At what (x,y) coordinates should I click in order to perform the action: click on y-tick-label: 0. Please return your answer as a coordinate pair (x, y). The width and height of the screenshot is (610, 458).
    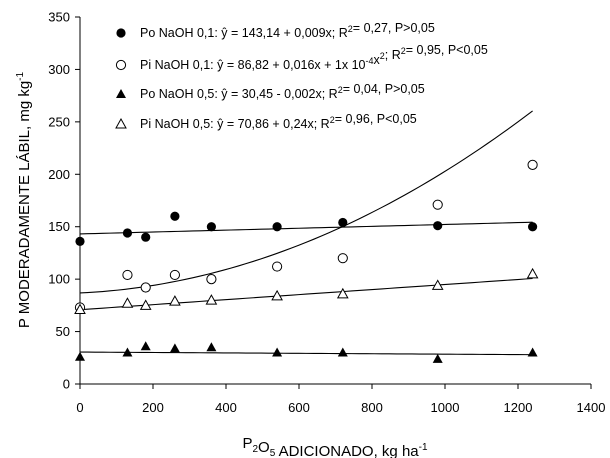
    Looking at the image, I should click on (66, 384).